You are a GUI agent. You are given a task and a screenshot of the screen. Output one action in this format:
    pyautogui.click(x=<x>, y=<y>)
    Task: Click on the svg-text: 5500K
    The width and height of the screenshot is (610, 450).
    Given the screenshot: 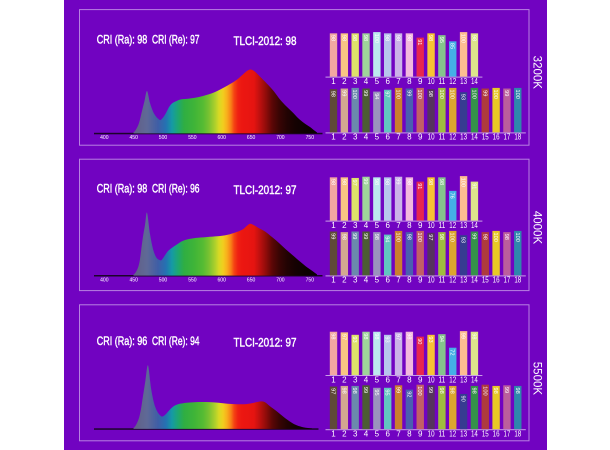 What is the action you would take?
    pyautogui.click(x=537, y=379)
    